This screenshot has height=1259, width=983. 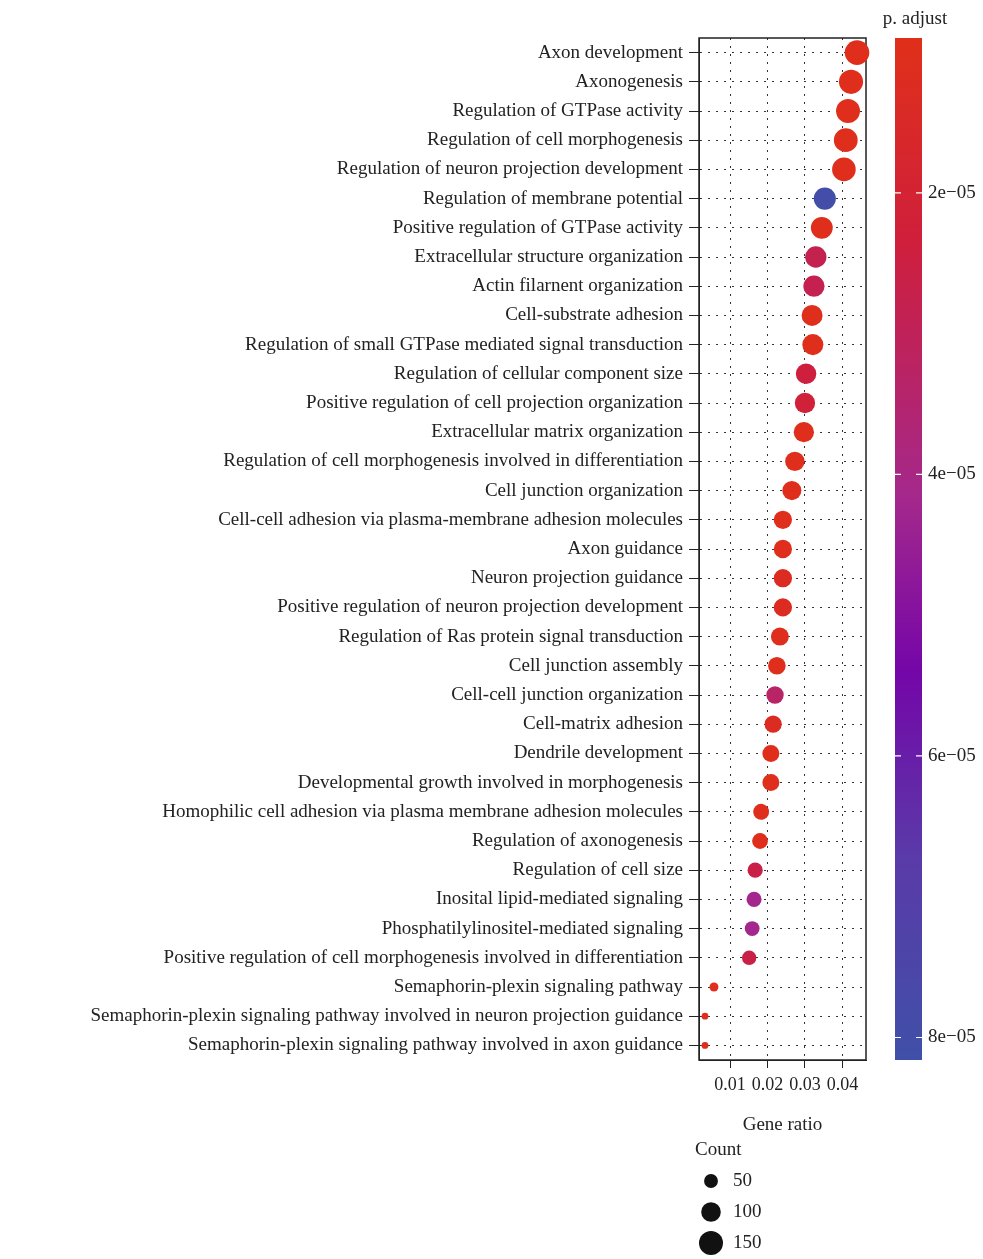 I want to click on y-tick-label: Neuron projection guidance, so click(x=576, y=577).